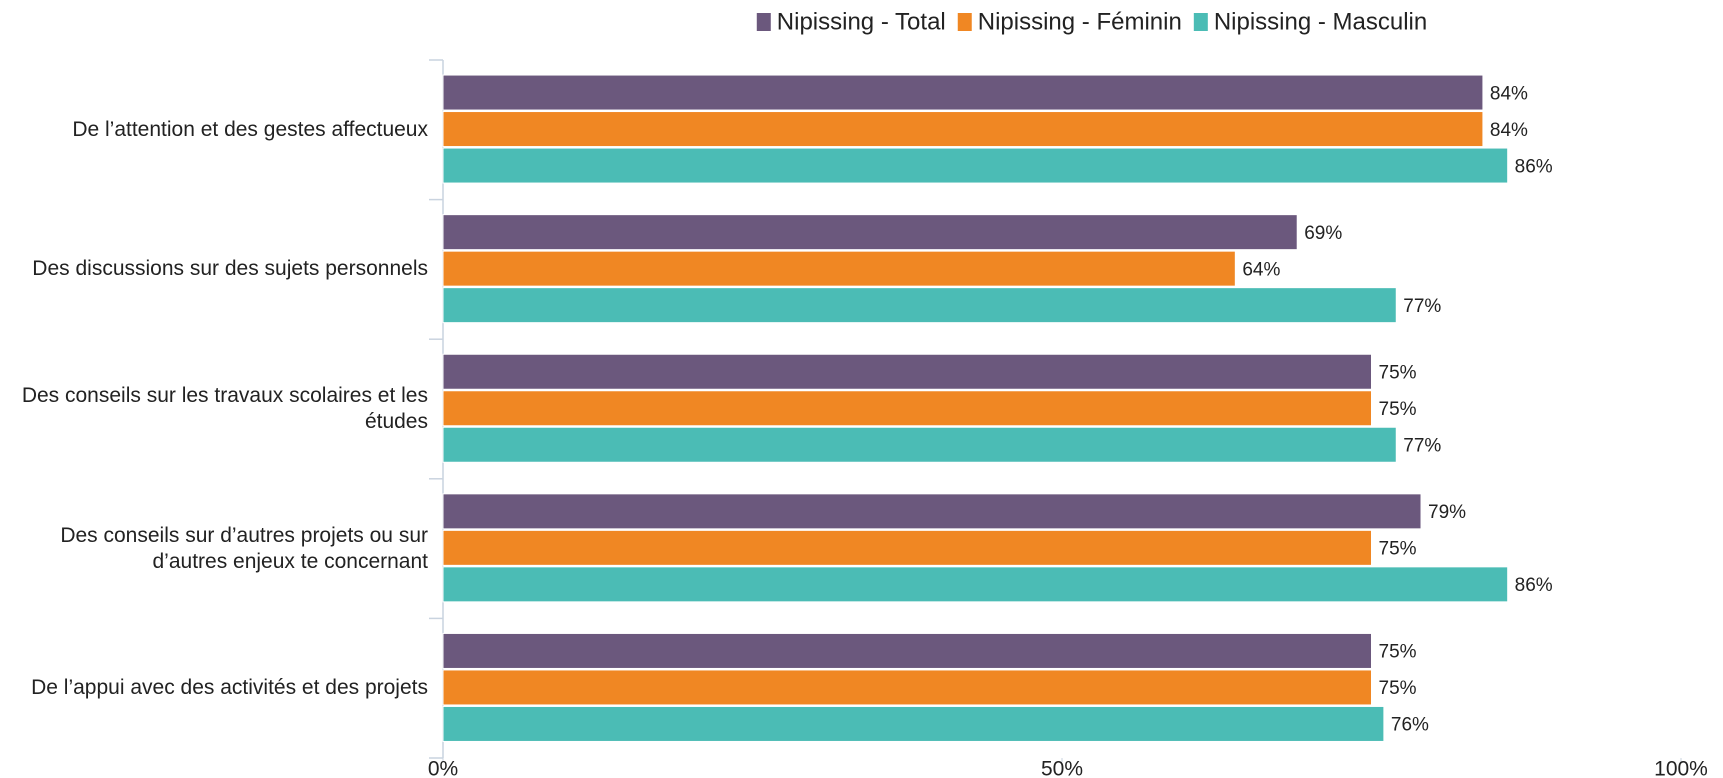 This screenshot has width=1723, height=778. Describe the element at coordinates (250, 129) in the screenshot. I see `category-label: De l’attention et des gestes affectueux` at that location.